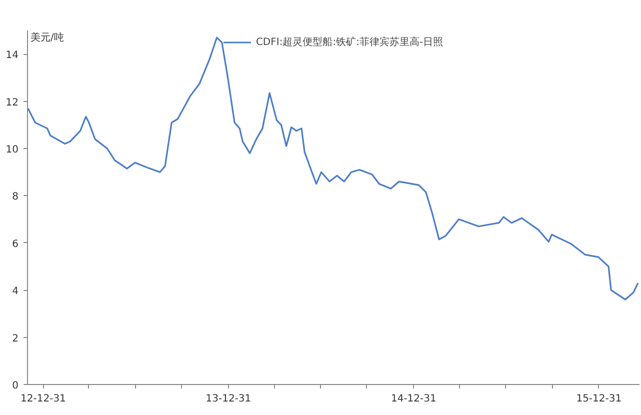  I want to click on x-tick-label: 15-12-31, so click(599, 399).